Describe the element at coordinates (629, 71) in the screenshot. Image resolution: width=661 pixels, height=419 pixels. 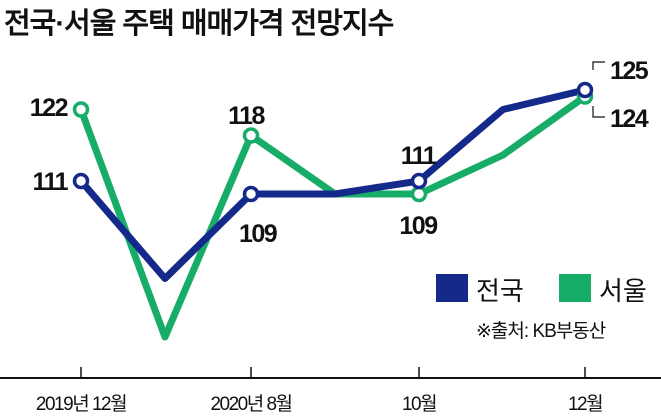
I see `data-label: 125` at that location.